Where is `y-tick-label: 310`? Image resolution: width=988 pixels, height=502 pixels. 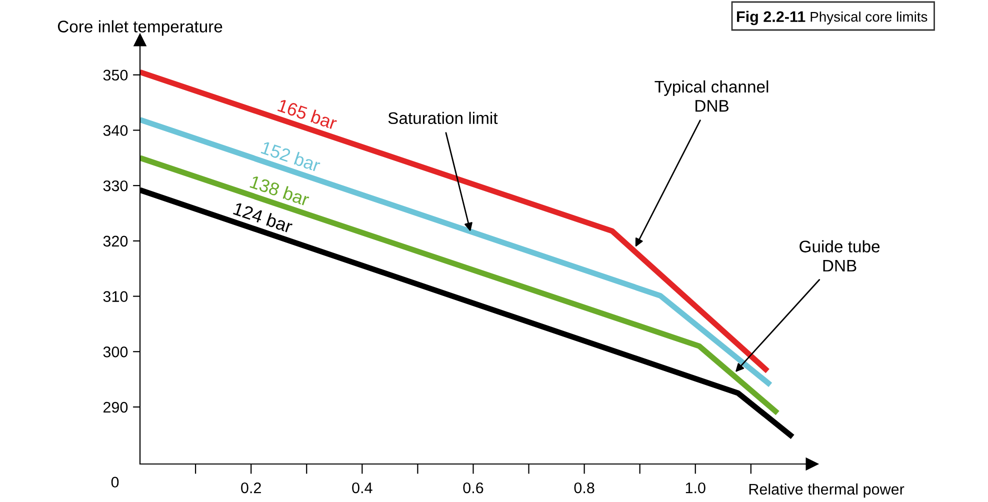
y-tick-label: 310 is located at coordinates (115, 296).